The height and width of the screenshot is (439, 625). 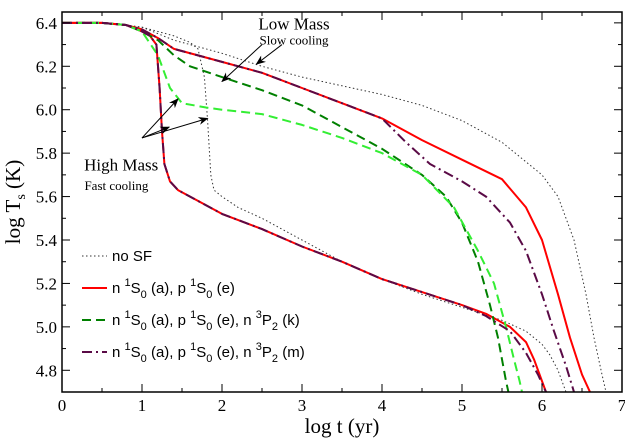 What do you see at coordinates (293, 23) in the screenshot?
I see `low-mass-label: Low Mass` at bounding box center [293, 23].